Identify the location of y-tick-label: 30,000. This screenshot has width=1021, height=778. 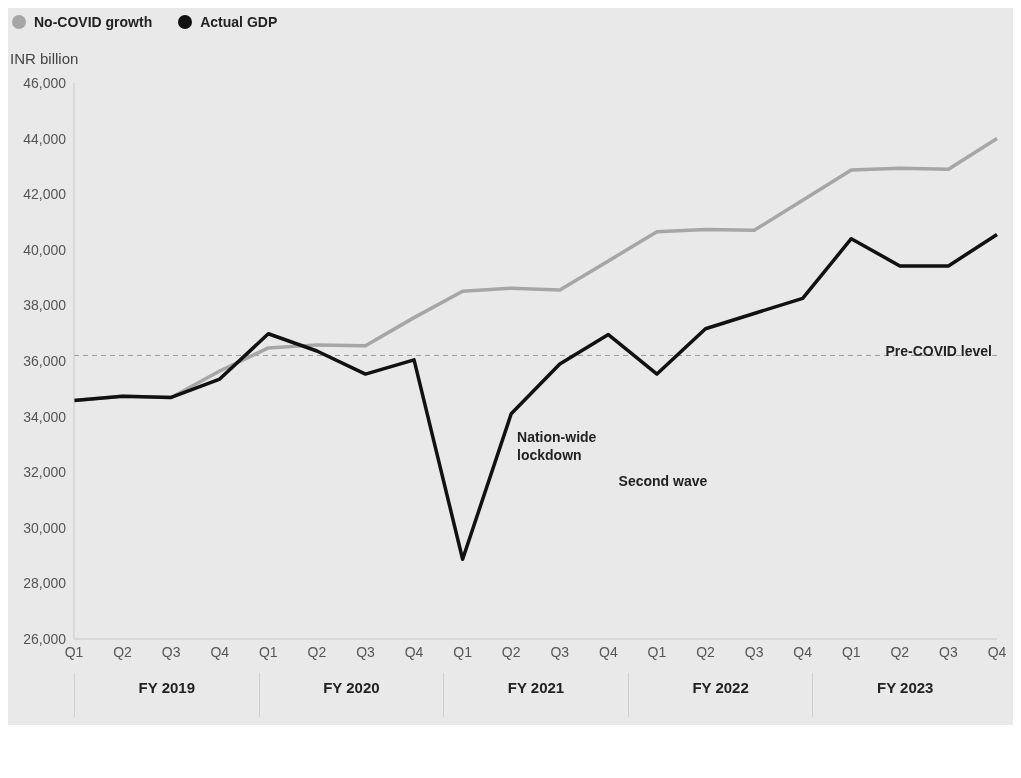
(45, 527).